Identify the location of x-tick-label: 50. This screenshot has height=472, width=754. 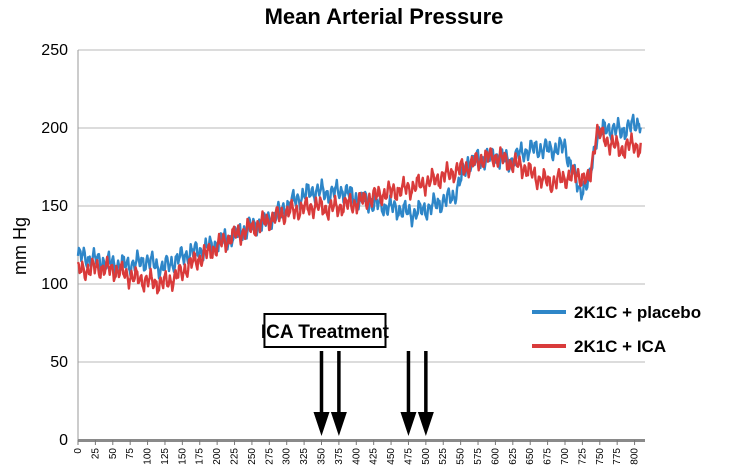
(113, 454).